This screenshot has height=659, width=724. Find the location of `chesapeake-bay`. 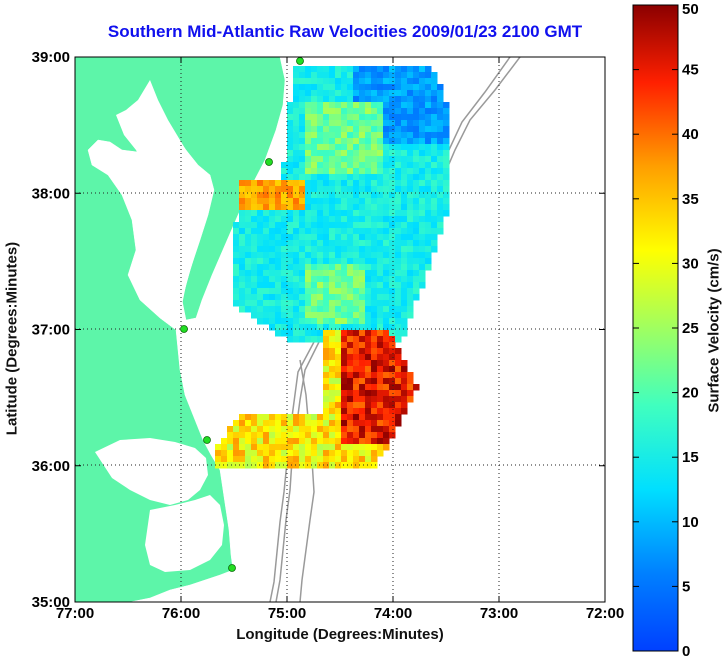

chesapeake-bay is located at coordinates (161, 199).